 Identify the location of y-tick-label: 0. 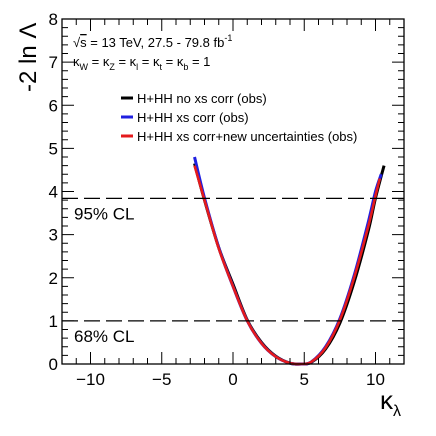
(53, 364).